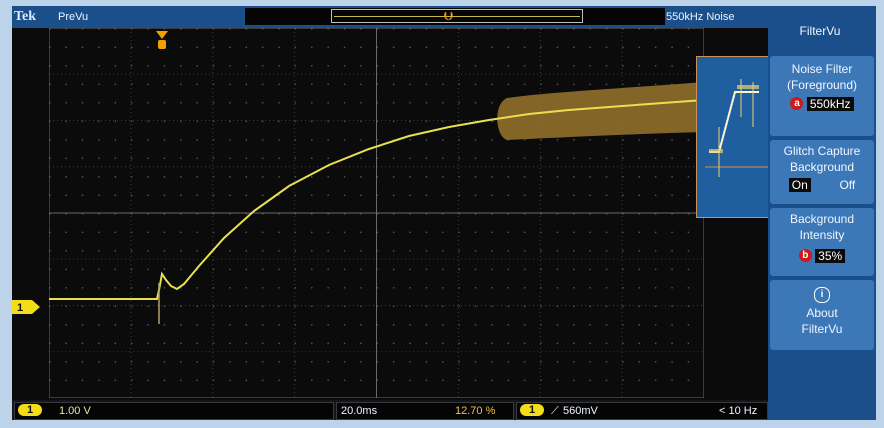  I want to click on glitch-capture-label: Glitch Capture, so click(822, 151).